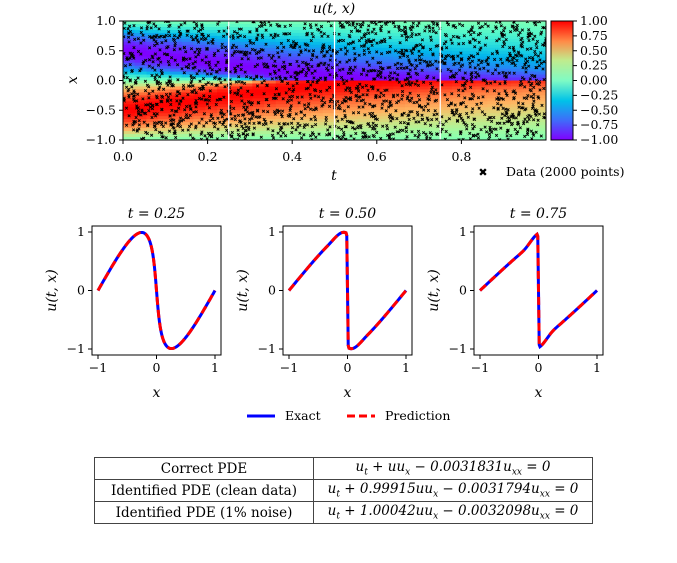  I want to click on table-row-equation: ut + 0.99915uux − 0.0031794uxx = 0, so click(453, 490).